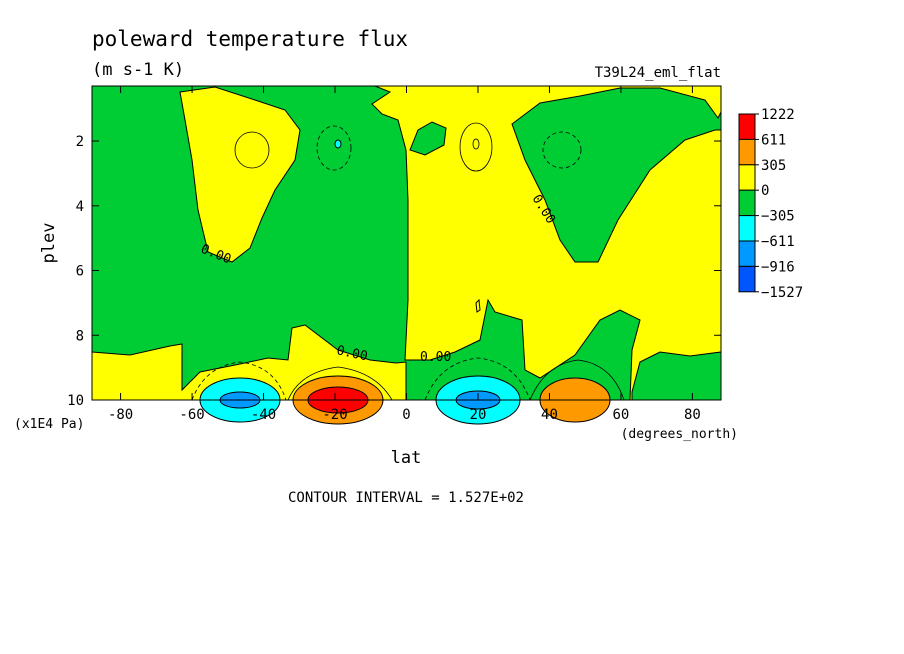 The height and width of the screenshot is (654, 904). Describe the element at coordinates (191, 415) in the screenshot. I see `x-tick-label: -60` at that location.